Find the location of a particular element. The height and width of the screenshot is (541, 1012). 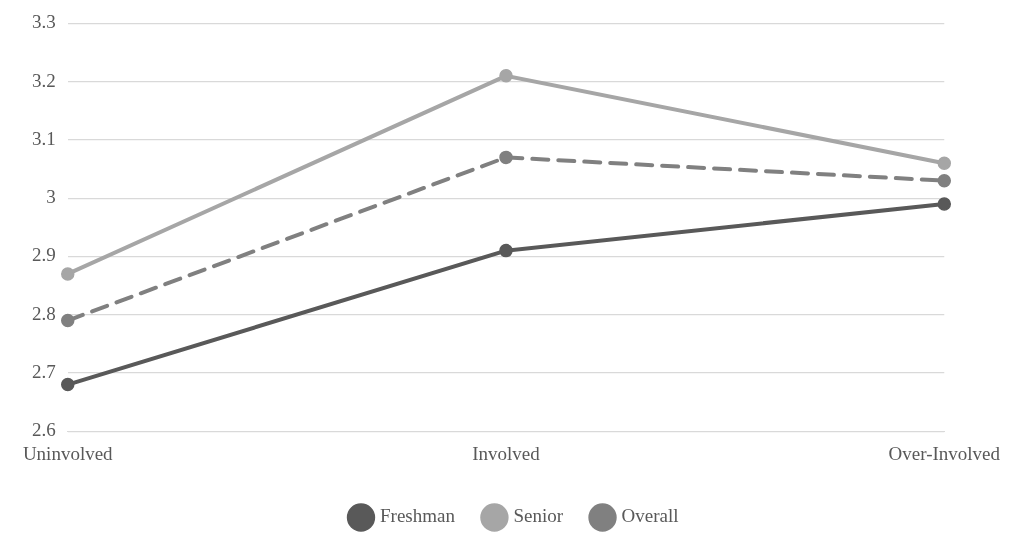

legend-label: Senior is located at coordinates (538, 516).